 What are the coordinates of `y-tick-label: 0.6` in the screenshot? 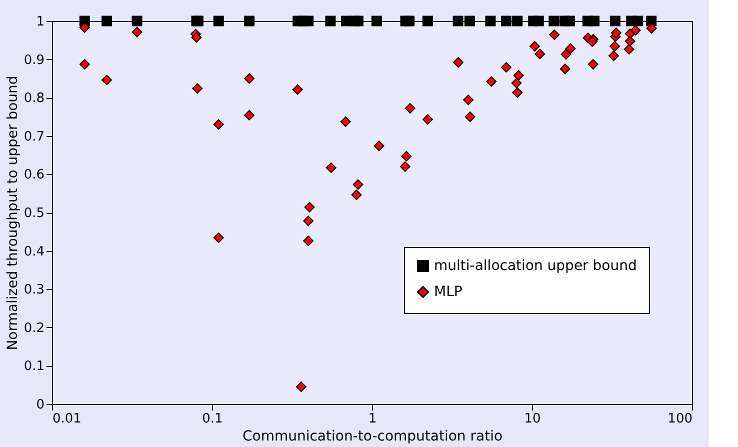 It's located at (34, 175).